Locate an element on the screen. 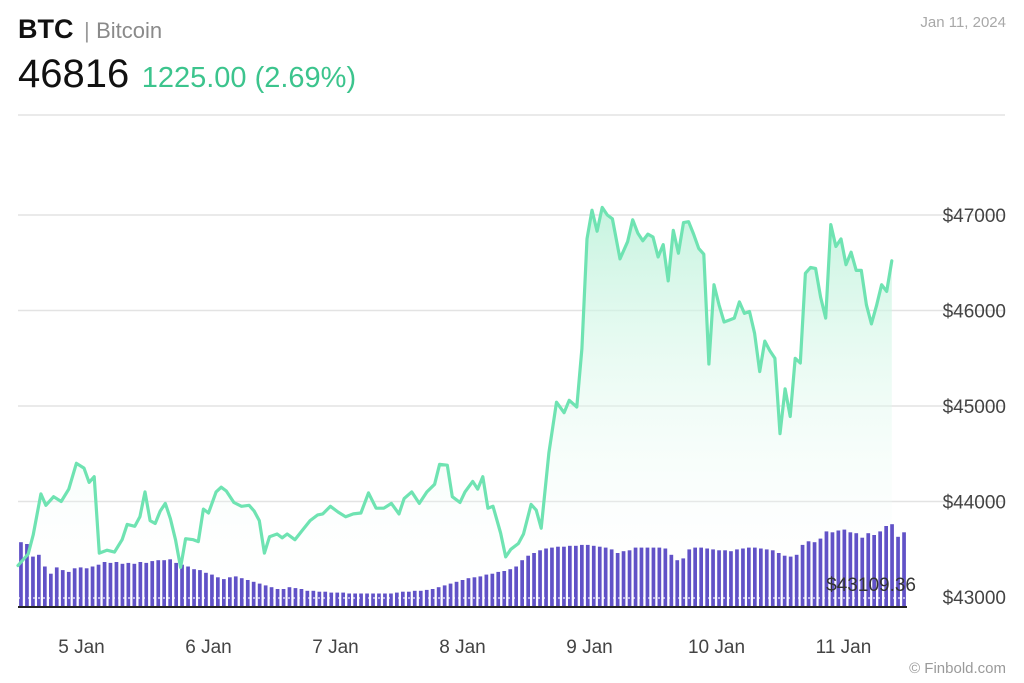 This screenshot has height=683, width=1024. y-tick-label: $44000 is located at coordinates (974, 503).